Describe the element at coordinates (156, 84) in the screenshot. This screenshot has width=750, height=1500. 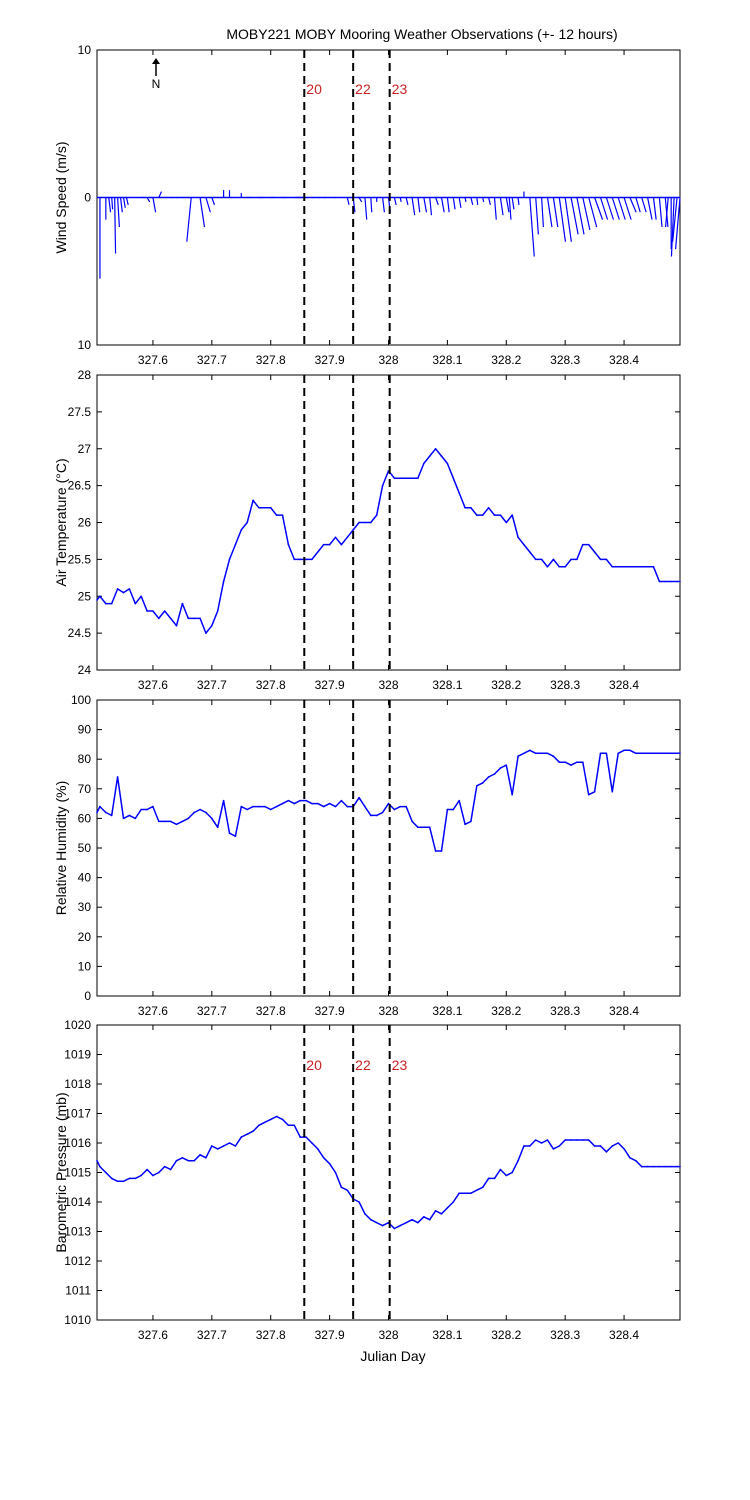
I see `north-label: N` at that location.